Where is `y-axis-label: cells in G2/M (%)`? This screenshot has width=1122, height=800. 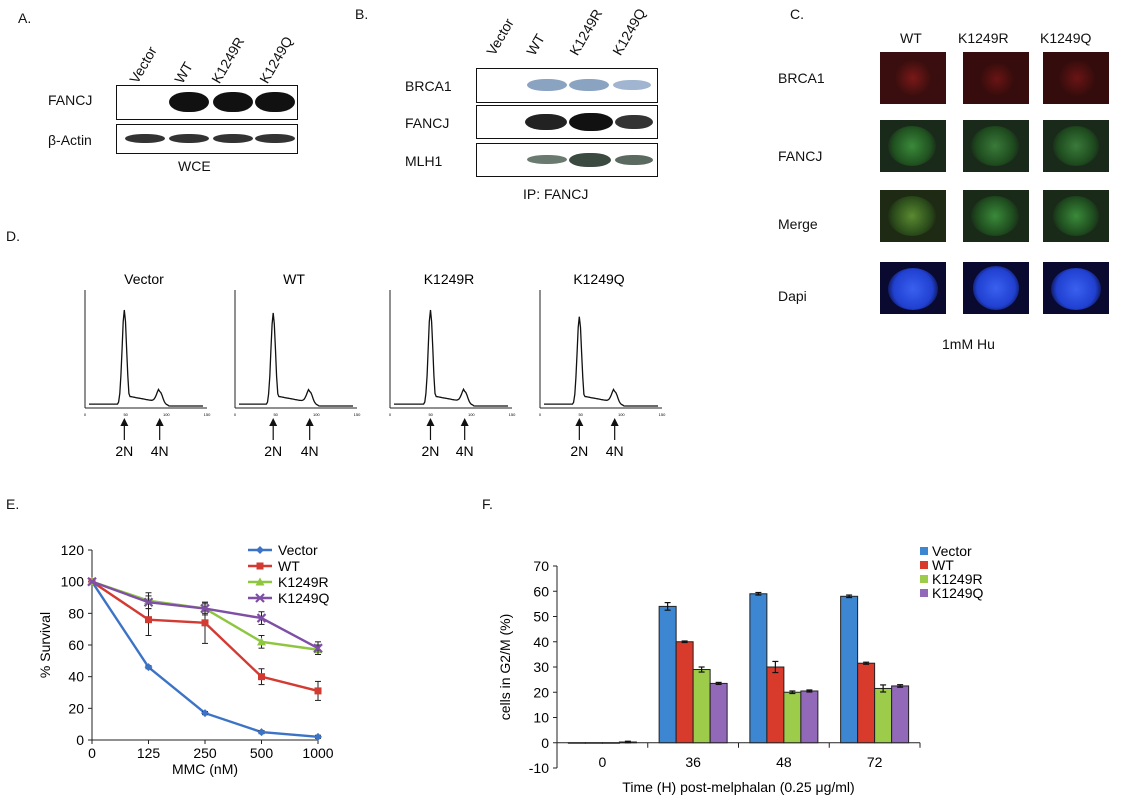 y-axis-label: cells in G2/M (%) is located at coordinates (505, 667).